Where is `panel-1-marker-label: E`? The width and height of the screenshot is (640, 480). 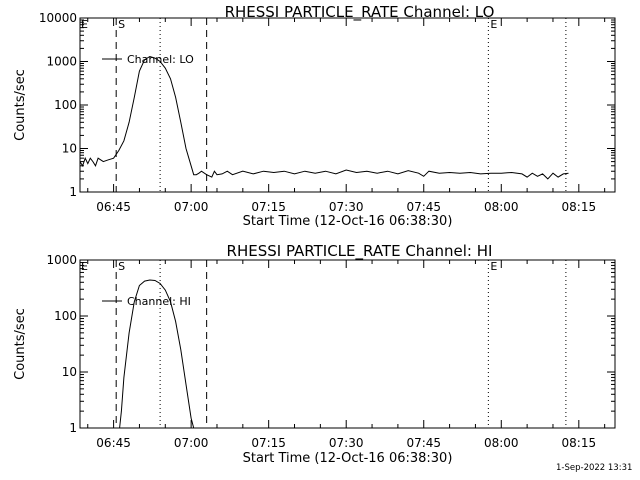 panel-1-marker-label: E is located at coordinates (493, 24).